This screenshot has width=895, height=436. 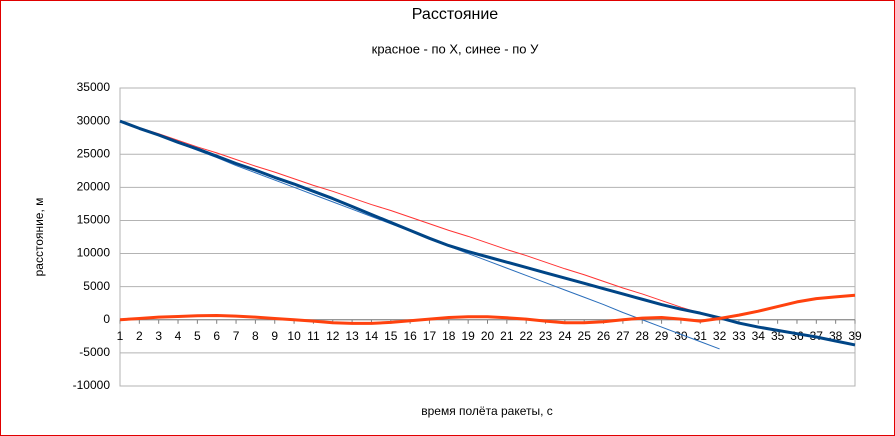 I want to click on x-tick-label: 27, so click(x=623, y=336).